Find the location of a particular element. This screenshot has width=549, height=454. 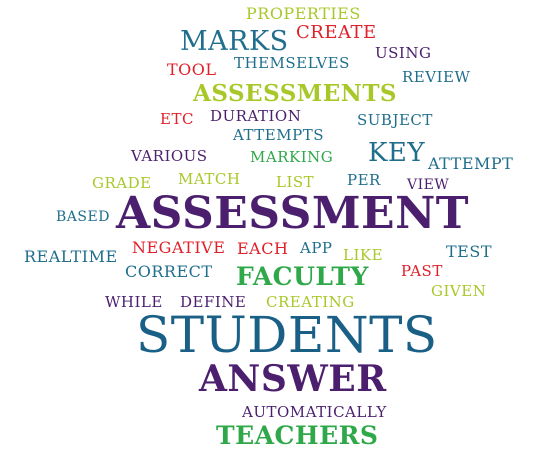

word-key: KEY is located at coordinates (397, 153).